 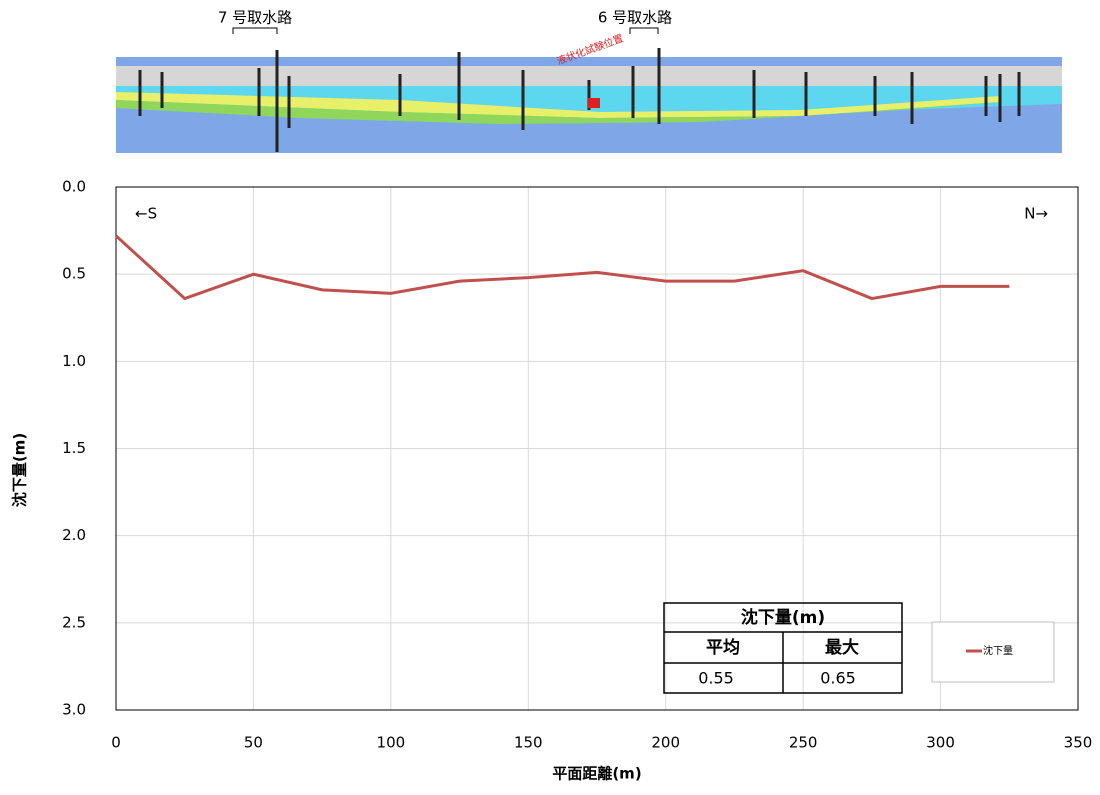 What do you see at coordinates (74, 622) in the screenshot?
I see `y-tick-label: 2.5` at bounding box center [74, 622].